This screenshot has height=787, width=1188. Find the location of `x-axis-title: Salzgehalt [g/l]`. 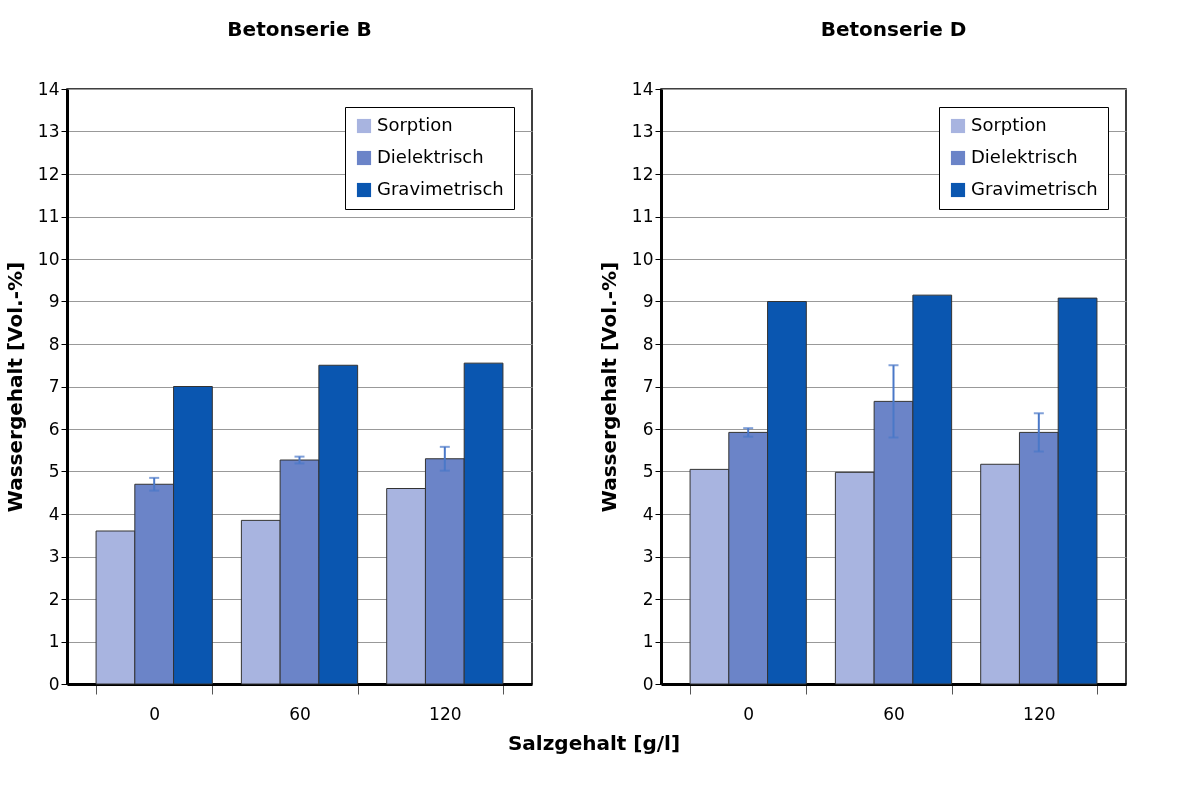

x-axis-title: Salzgehalt [g/l] is located at coordinates (594, 743).